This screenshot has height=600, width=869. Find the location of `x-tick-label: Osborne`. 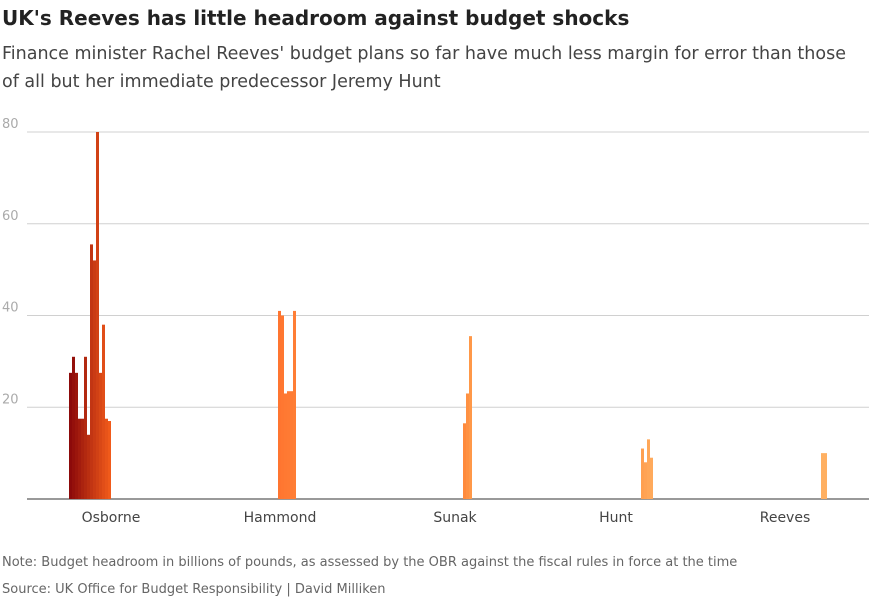

x-tick-label: Osborne is located at coordinates (111, 518).